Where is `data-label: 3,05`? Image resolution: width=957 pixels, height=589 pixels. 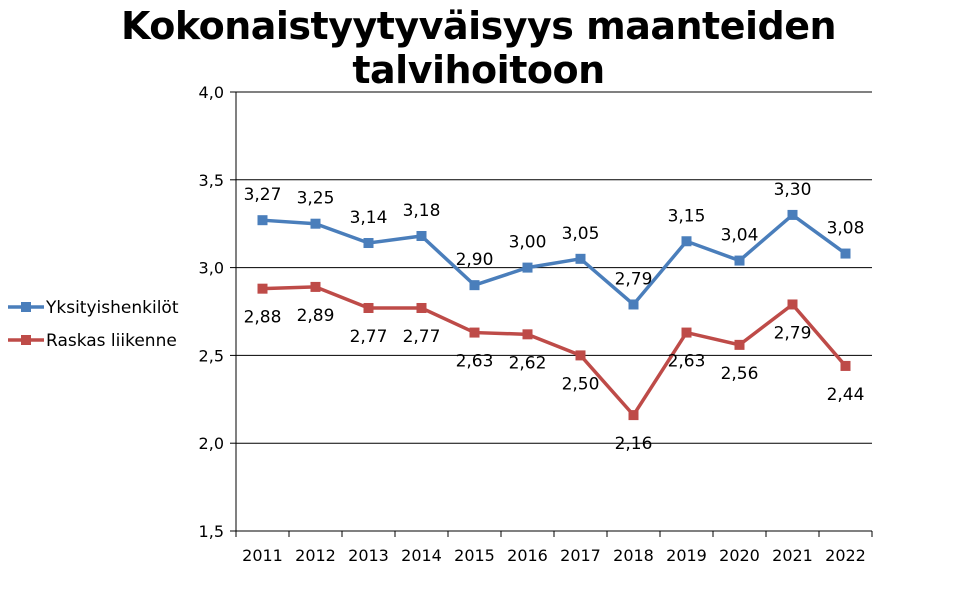
data-label: 3,05 is located at coordinates (581, 234).